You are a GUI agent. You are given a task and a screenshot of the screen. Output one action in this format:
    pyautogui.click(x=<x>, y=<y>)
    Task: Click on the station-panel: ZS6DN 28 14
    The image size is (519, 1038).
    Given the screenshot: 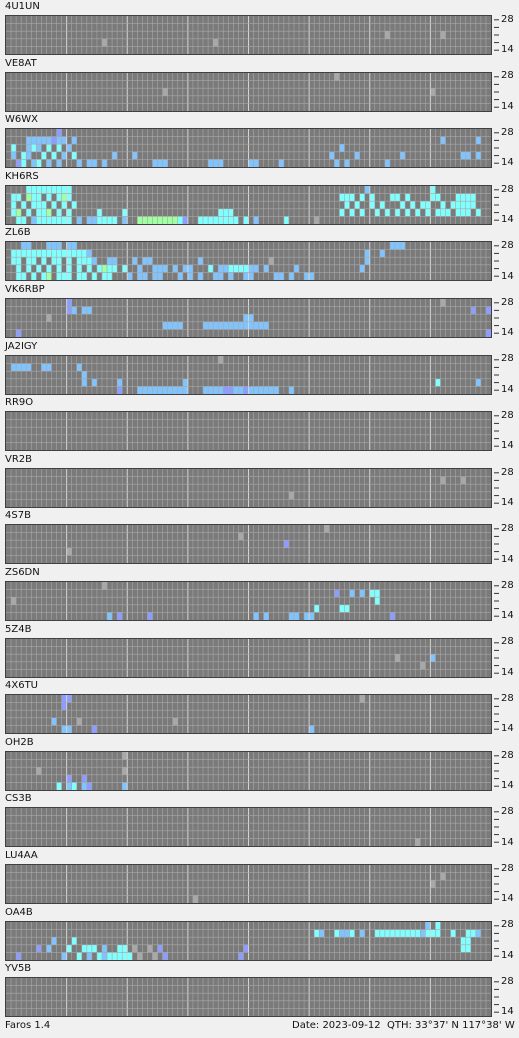 What is the action you would take?
    pyautogui.click(x=259, y=594)
    